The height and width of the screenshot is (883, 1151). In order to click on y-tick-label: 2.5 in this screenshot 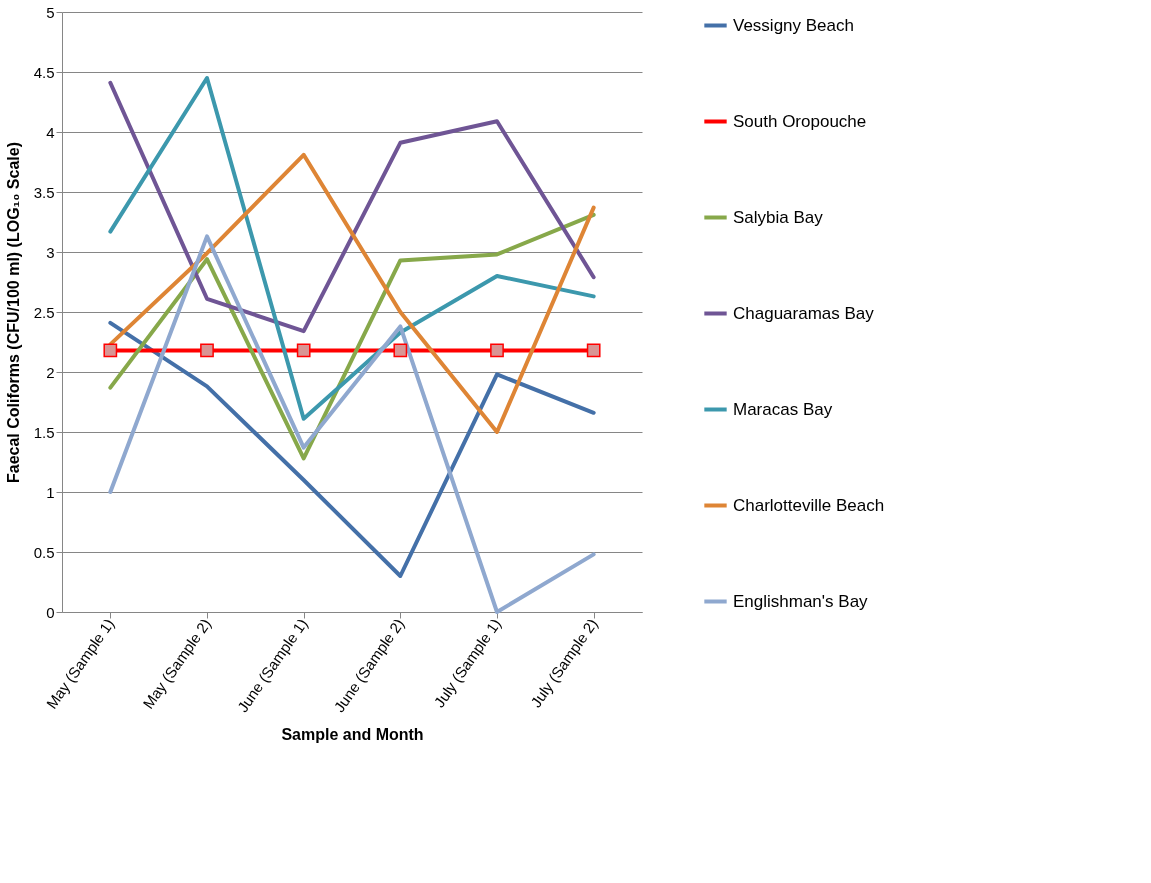, I will do `click(44, 312)`.